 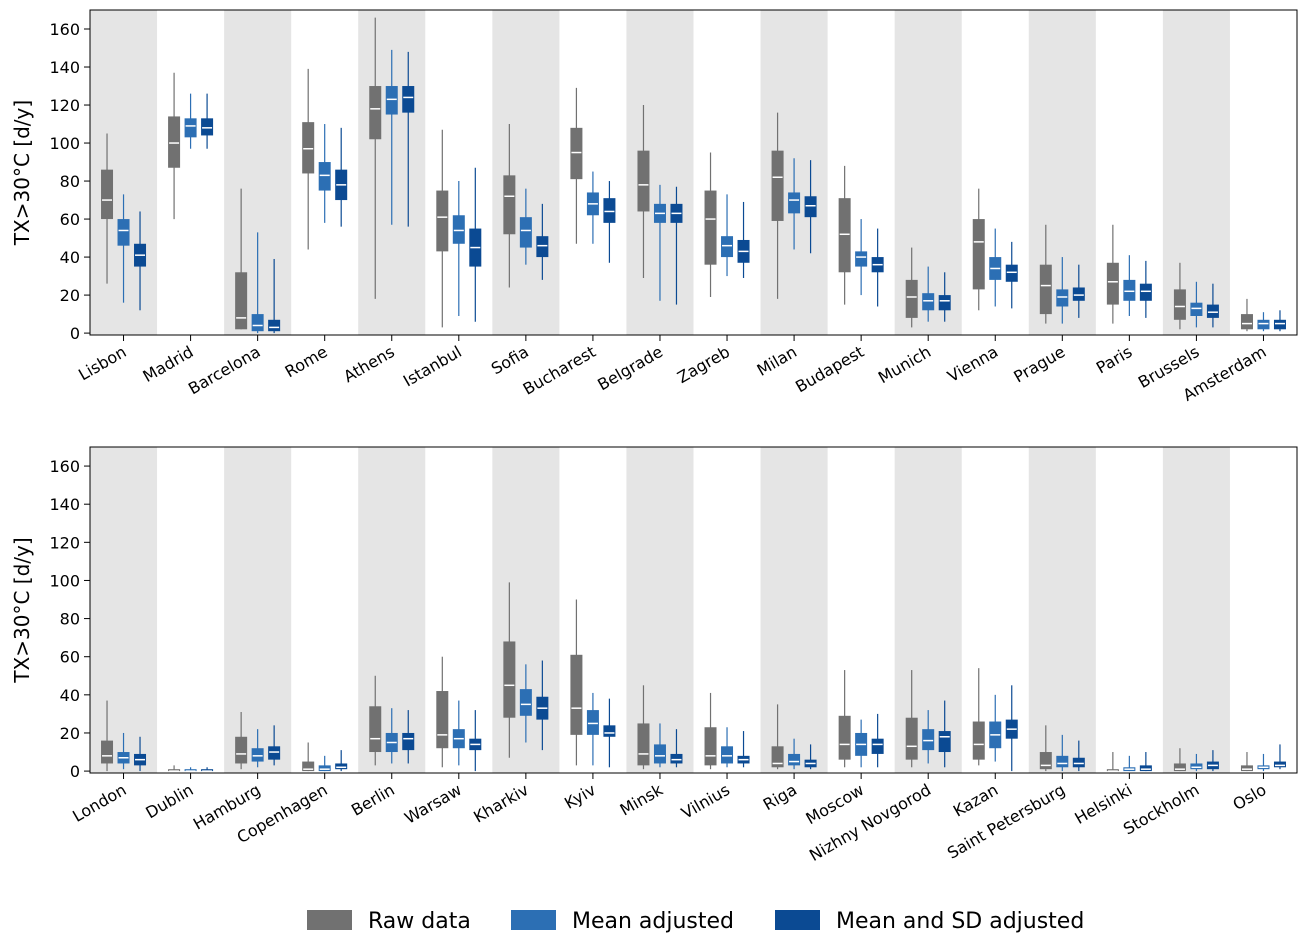 I want to click on x-tick-label: Prague, so click(x=1039, y=364).